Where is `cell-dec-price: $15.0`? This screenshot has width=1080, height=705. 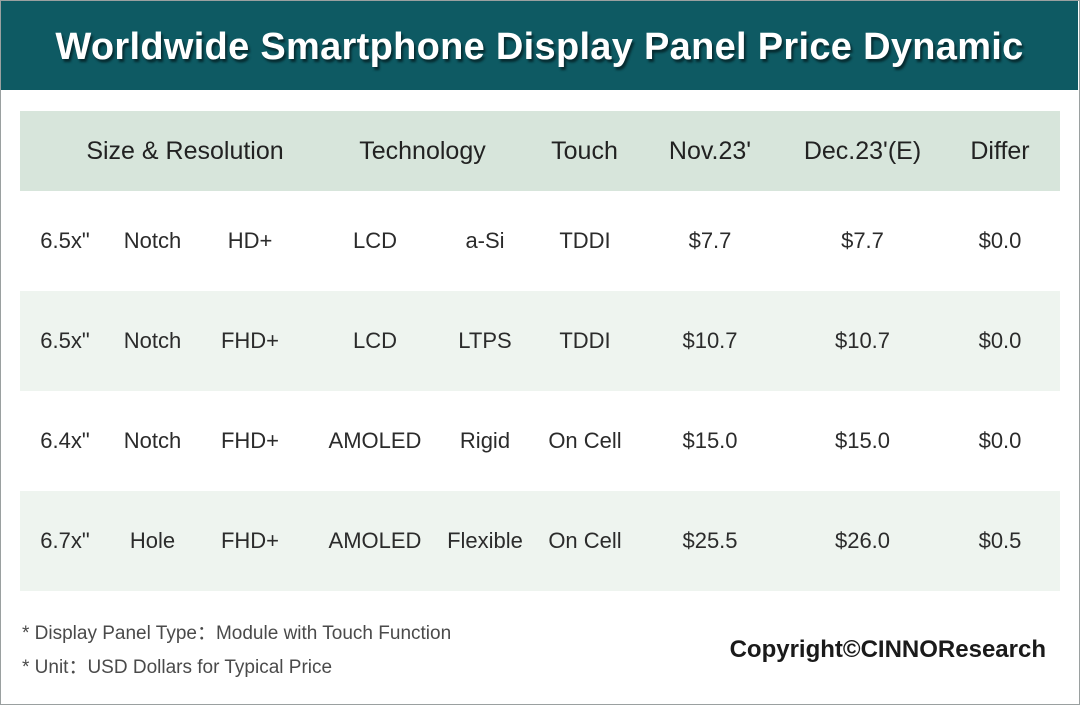 cell-dec-price: $15.0 is located at coordinates (862, 440).